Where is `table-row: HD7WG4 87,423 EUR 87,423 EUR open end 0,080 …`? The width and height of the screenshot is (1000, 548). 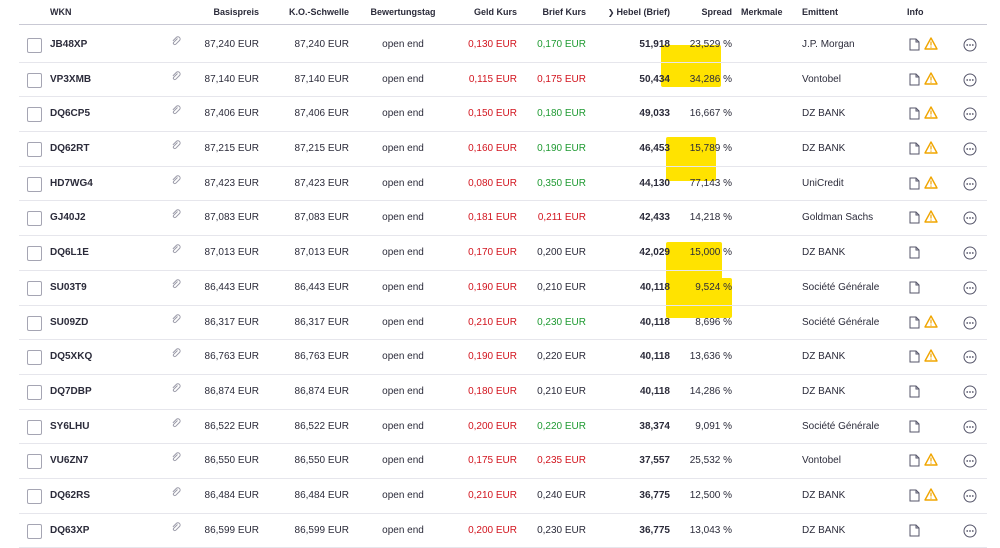 table-row: HD7WG4 87,423 EUR 87,423 EUR open end 0,080 … is located at coordinates (503, 184).